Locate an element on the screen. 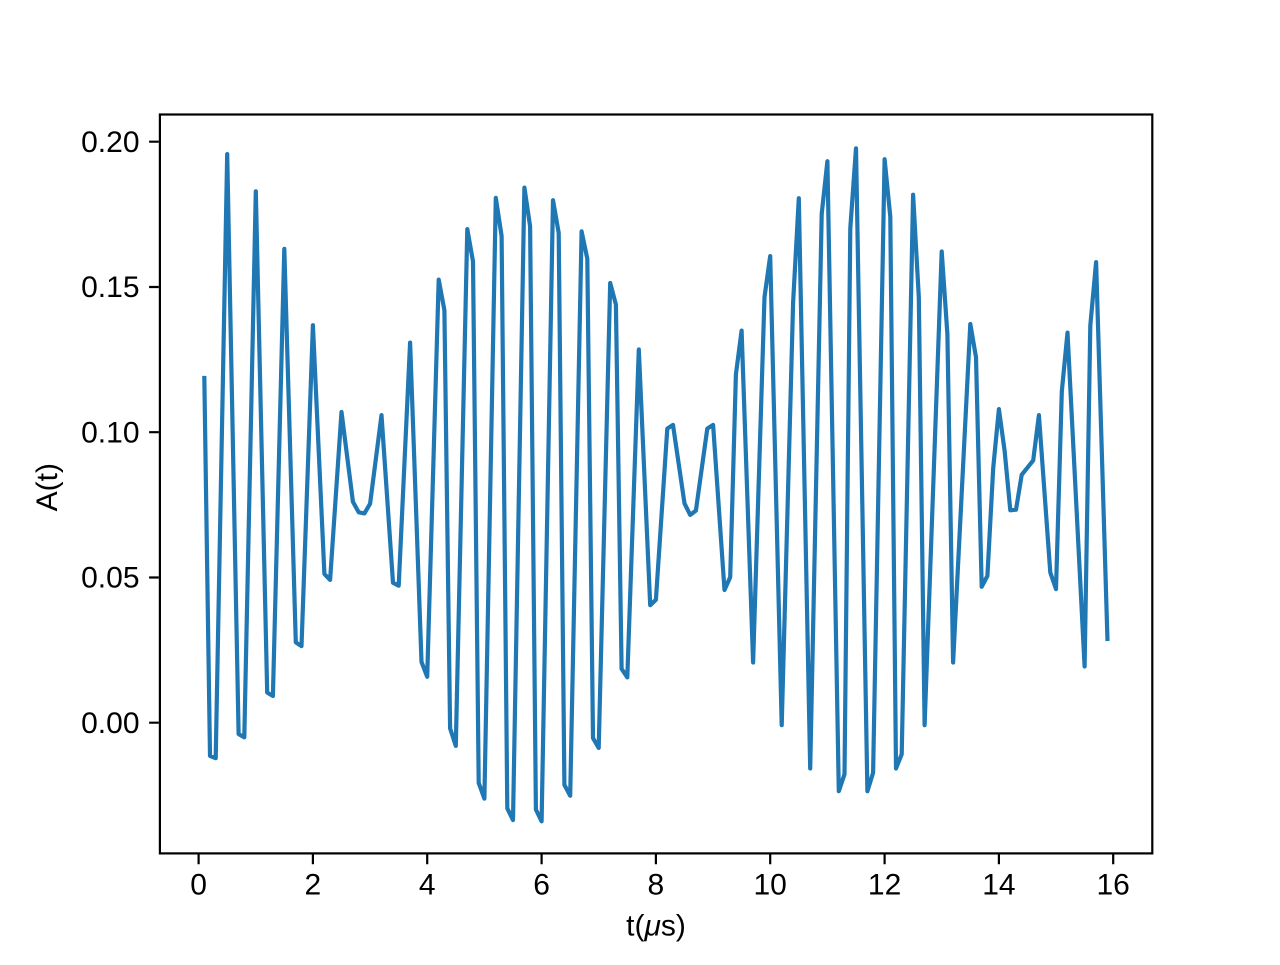 The height and width of the screenshot is (965, 1280). svg-text: 12 is located at coordinates (884, 885).